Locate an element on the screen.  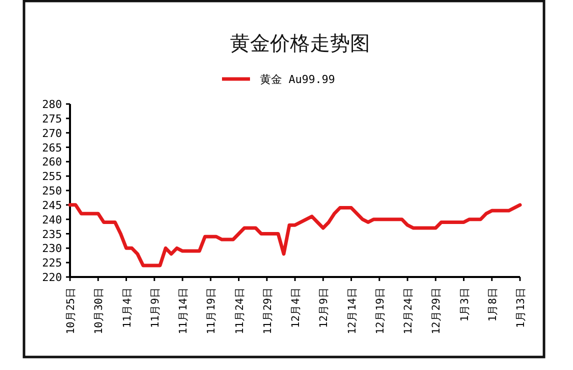
x-tick-label: 11月9日 is located at coordinates (155, 307).